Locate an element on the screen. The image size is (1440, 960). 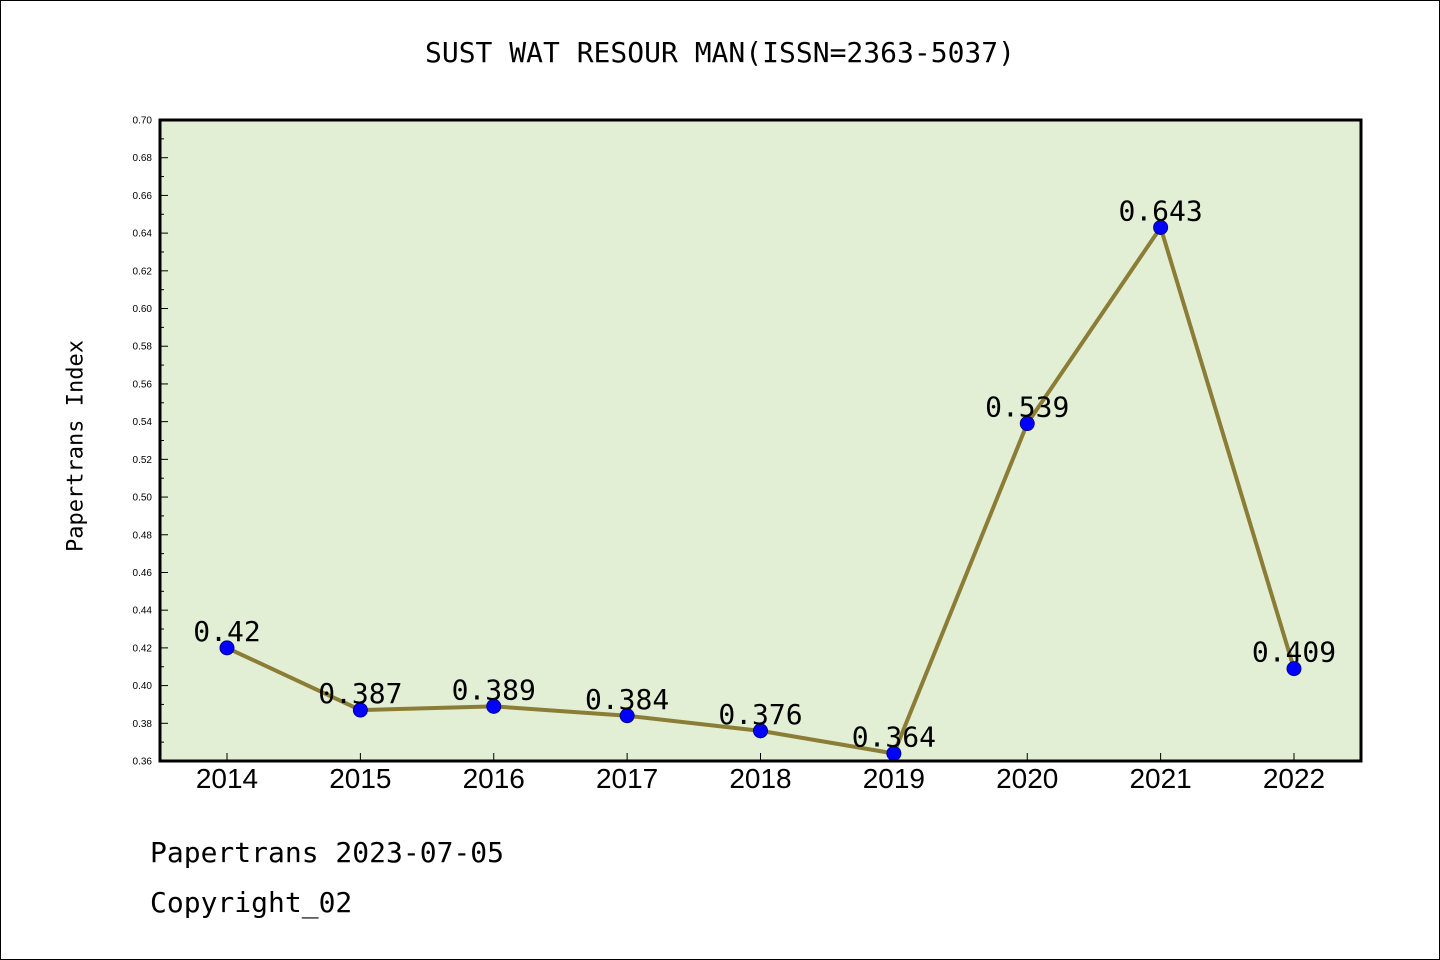
data-label: 0.389 is located at coordinates (494, 689).